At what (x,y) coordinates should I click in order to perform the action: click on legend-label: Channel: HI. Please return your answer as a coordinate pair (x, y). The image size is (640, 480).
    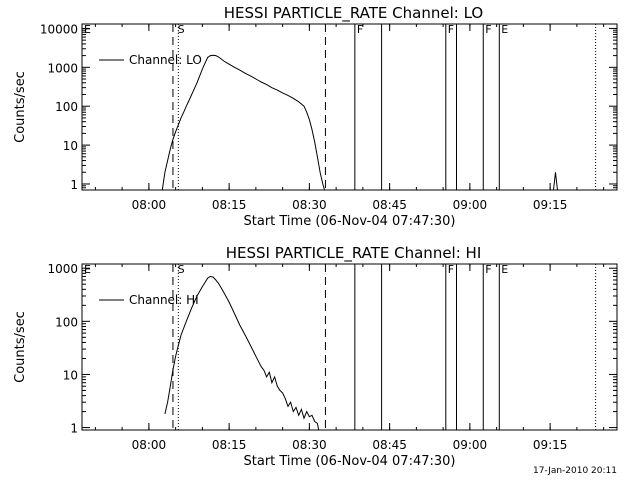
    Looking at the image, I should click on (164, 300).